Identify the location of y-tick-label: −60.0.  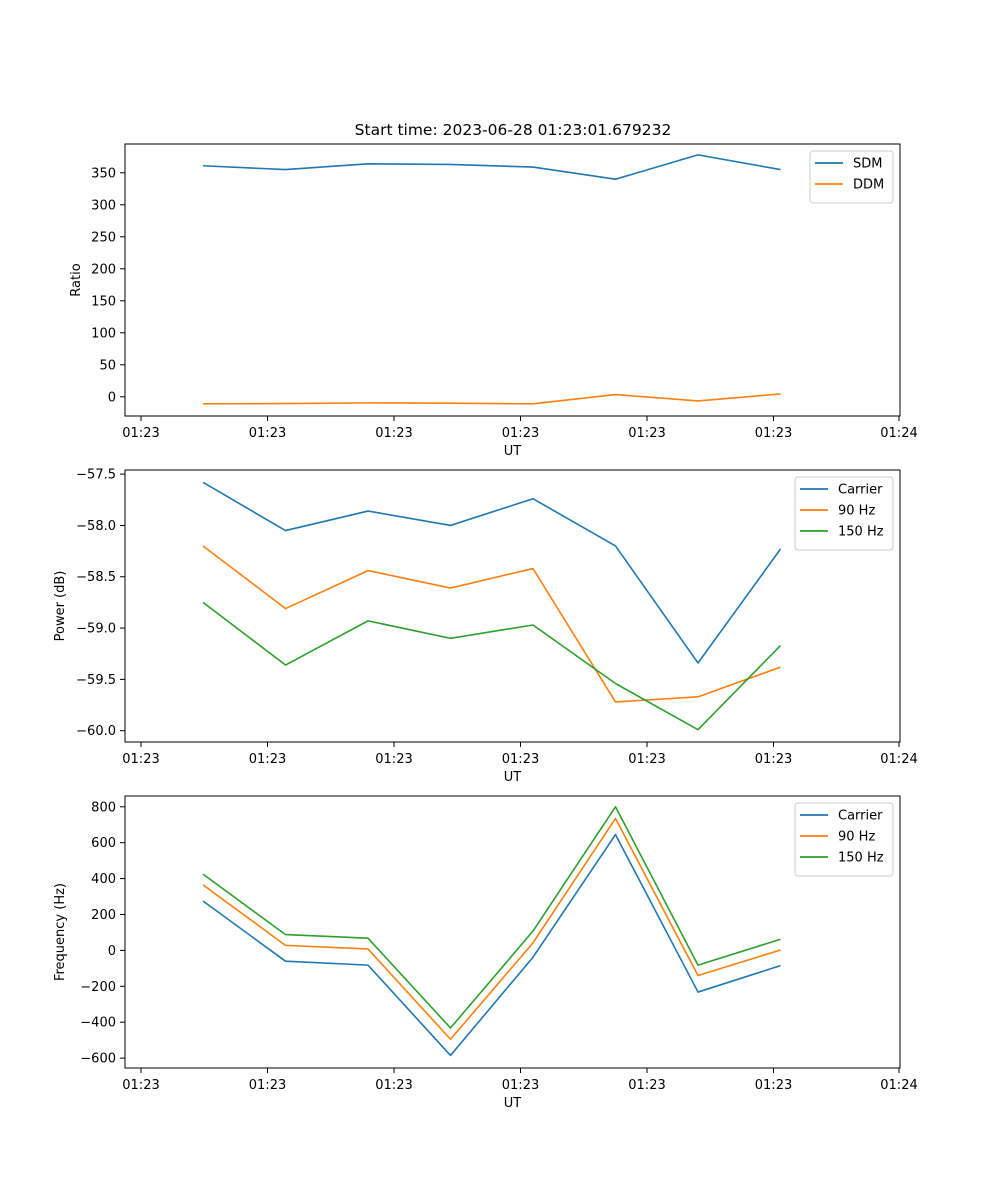
(96, 731).